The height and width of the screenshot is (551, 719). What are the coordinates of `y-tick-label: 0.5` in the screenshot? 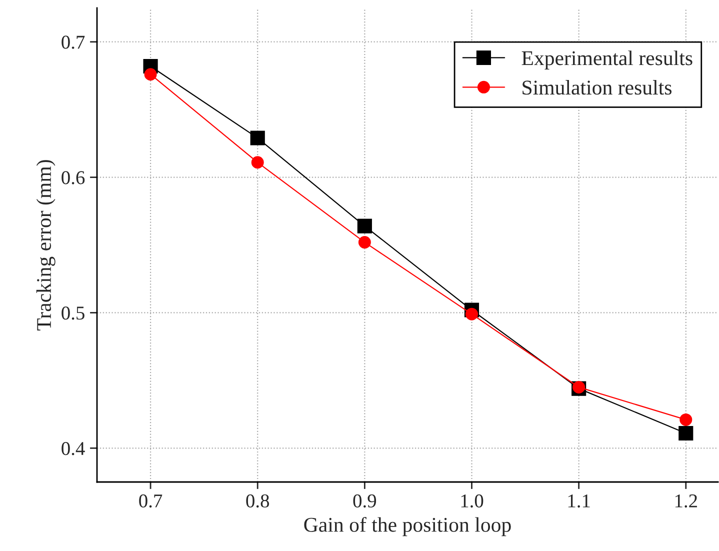 It's located at (73, 313).